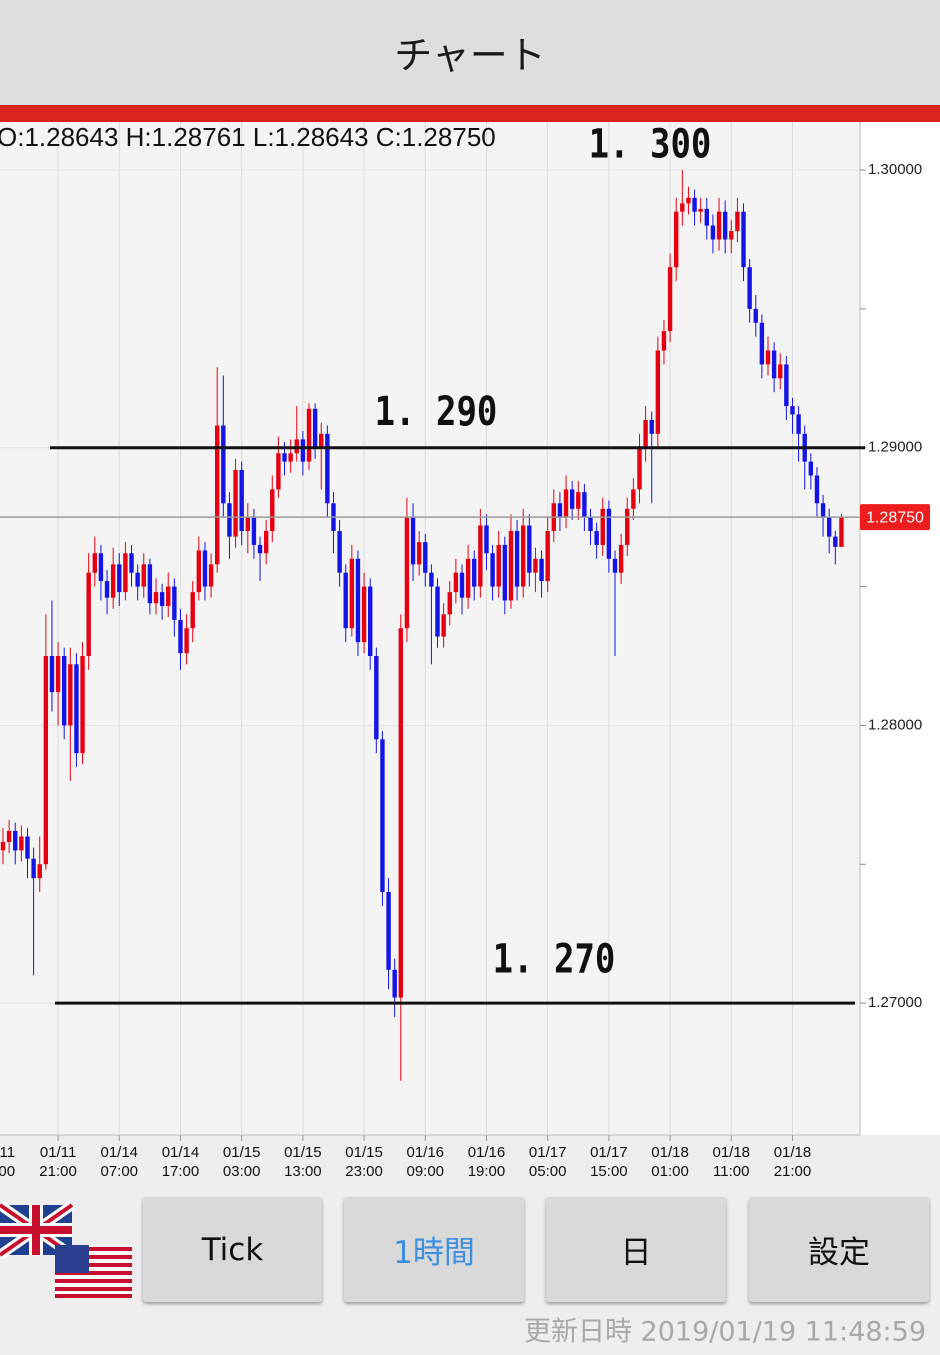  Describe the element at coordinates (180, 1162) in the screenshot. I see `x-tick-label: 01/14 17:00` at that location.